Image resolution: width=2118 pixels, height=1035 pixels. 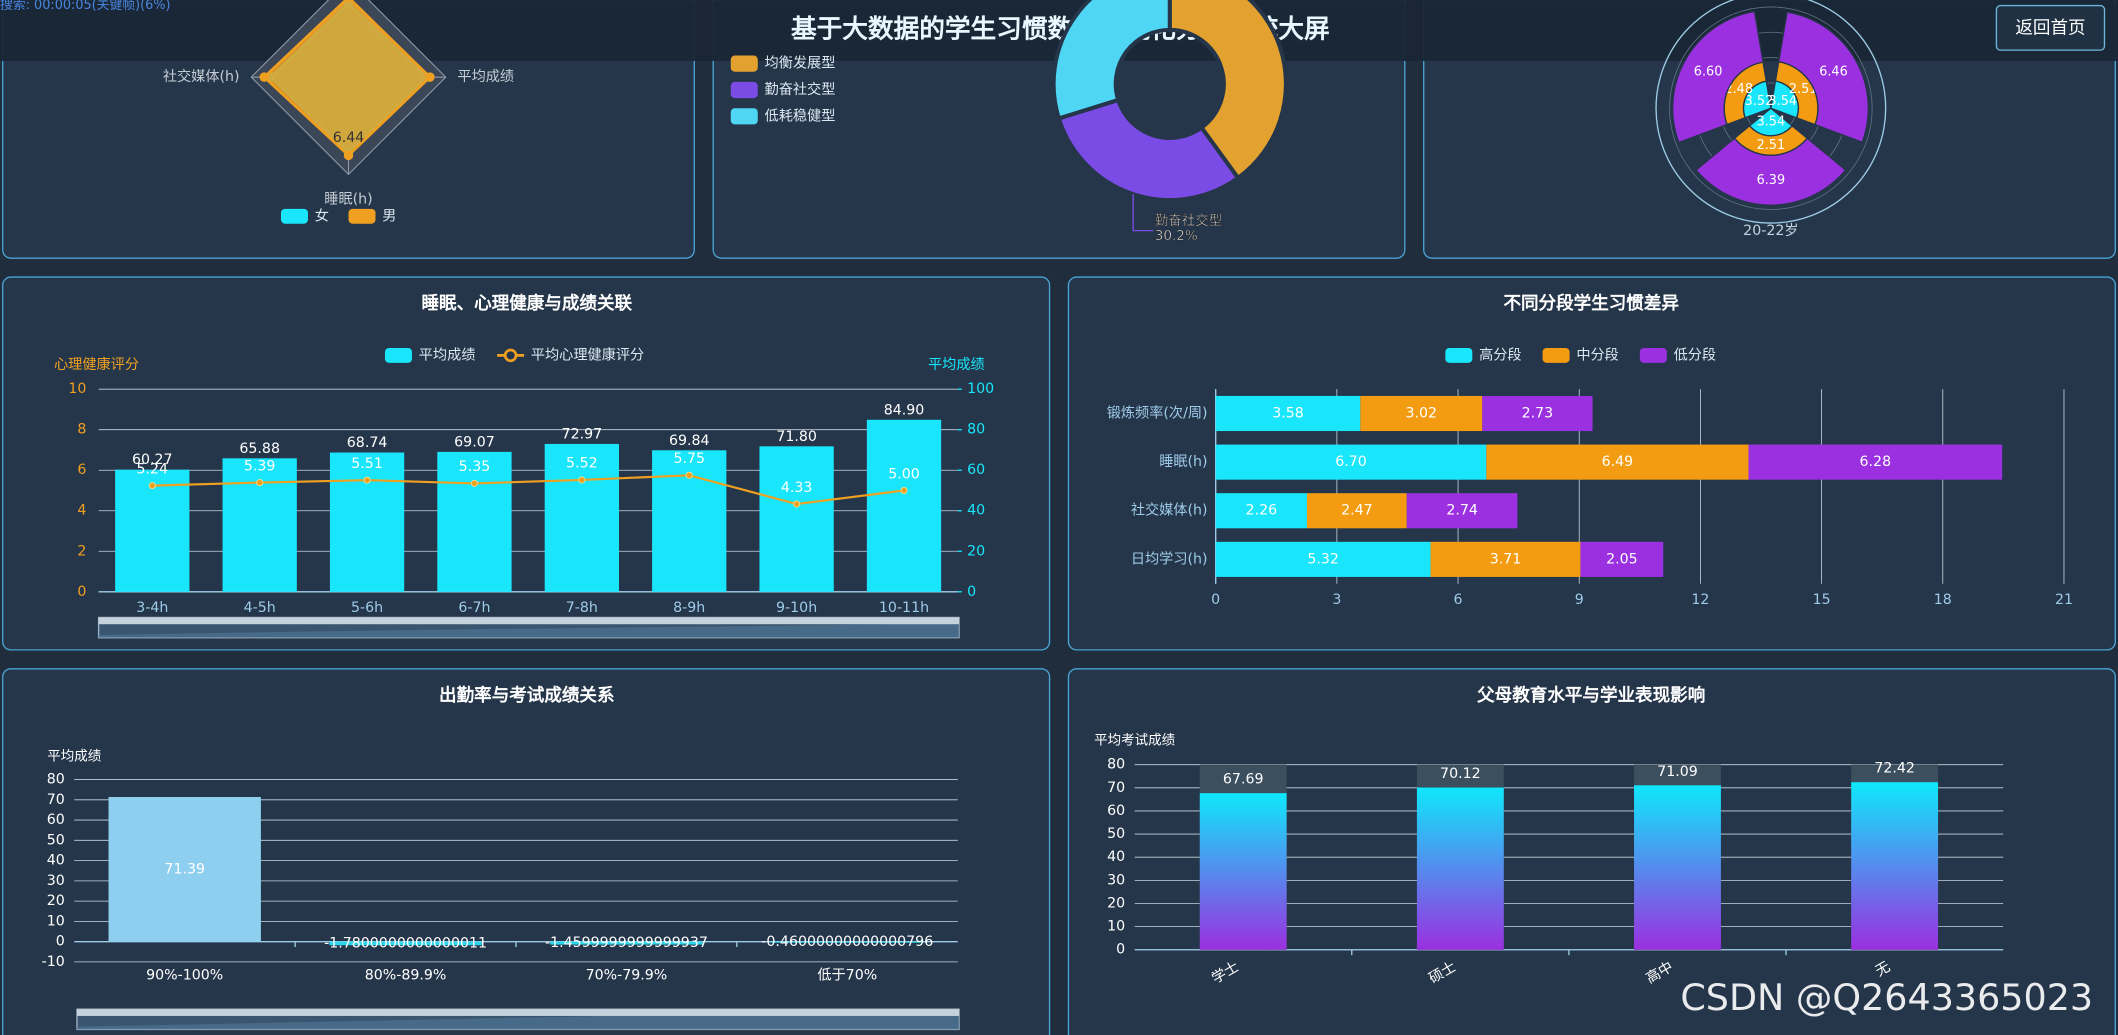 What do you see at coordinates (1677, 772) in the screenshot?
I see `value-label: 71.09` at bounding box center [1677, 772].